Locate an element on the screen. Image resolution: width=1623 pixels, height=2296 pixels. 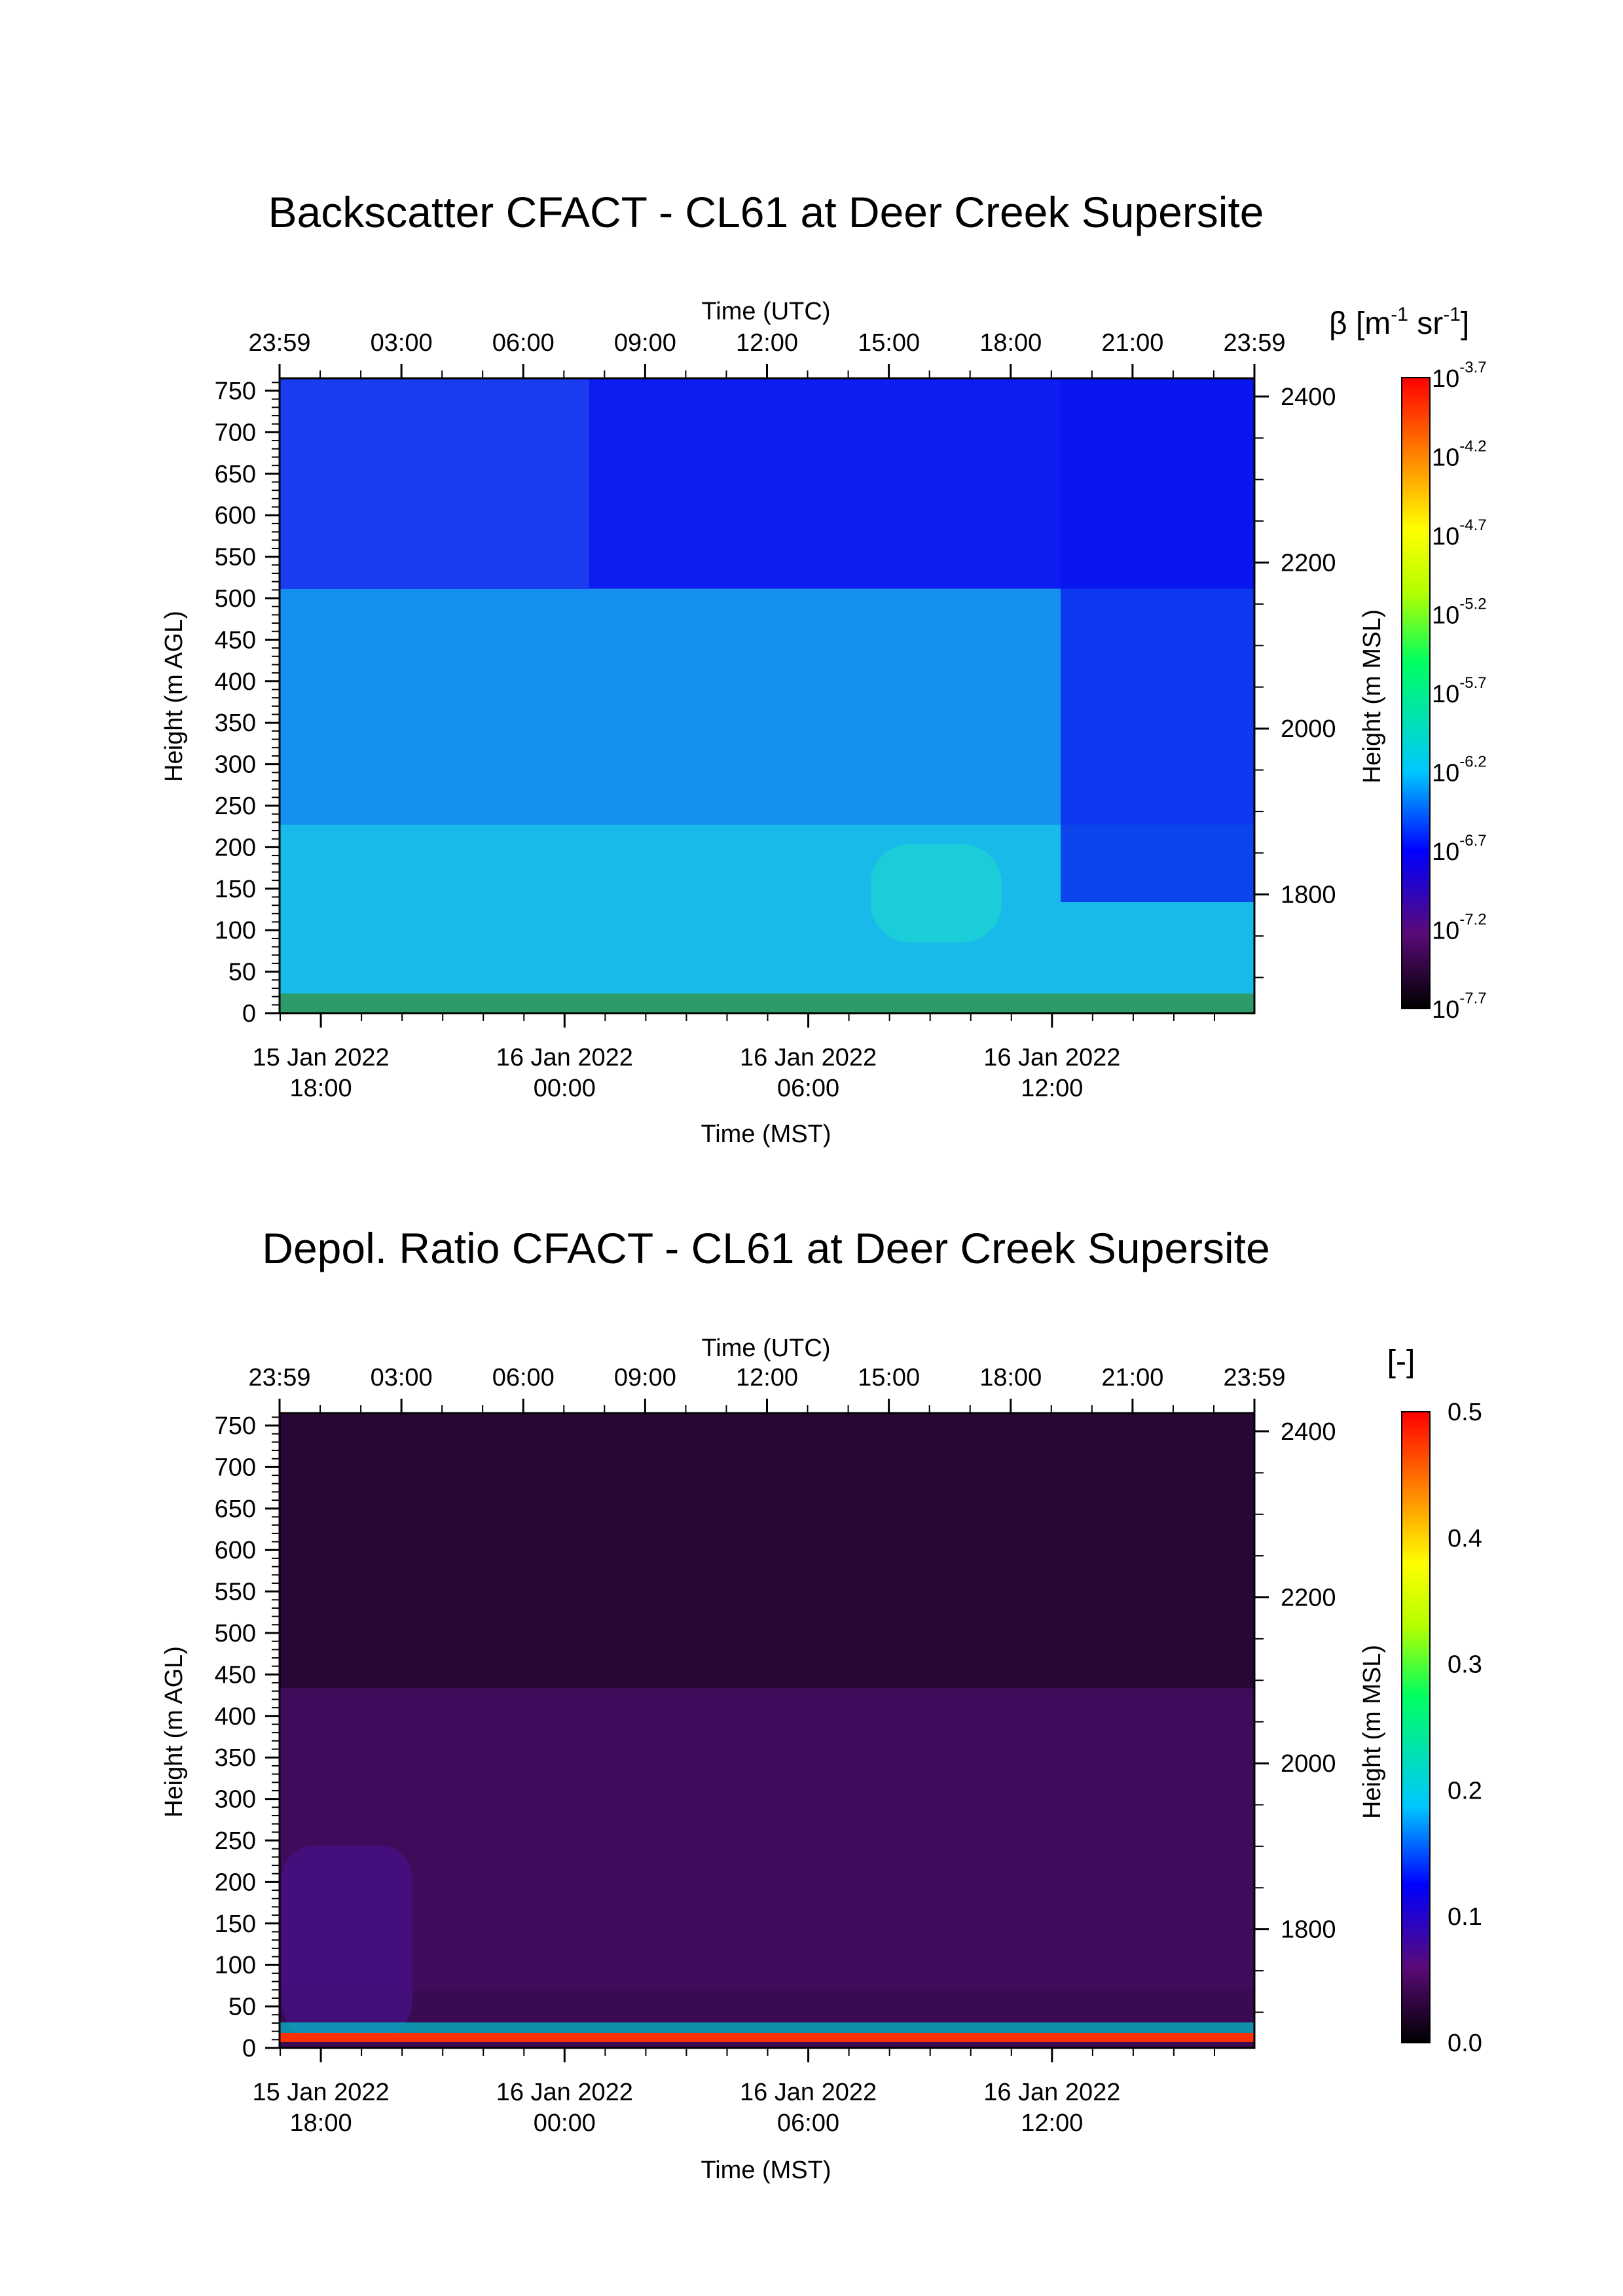
top-axis-label: Time (UTC) is located at coordinates (766, 1348).